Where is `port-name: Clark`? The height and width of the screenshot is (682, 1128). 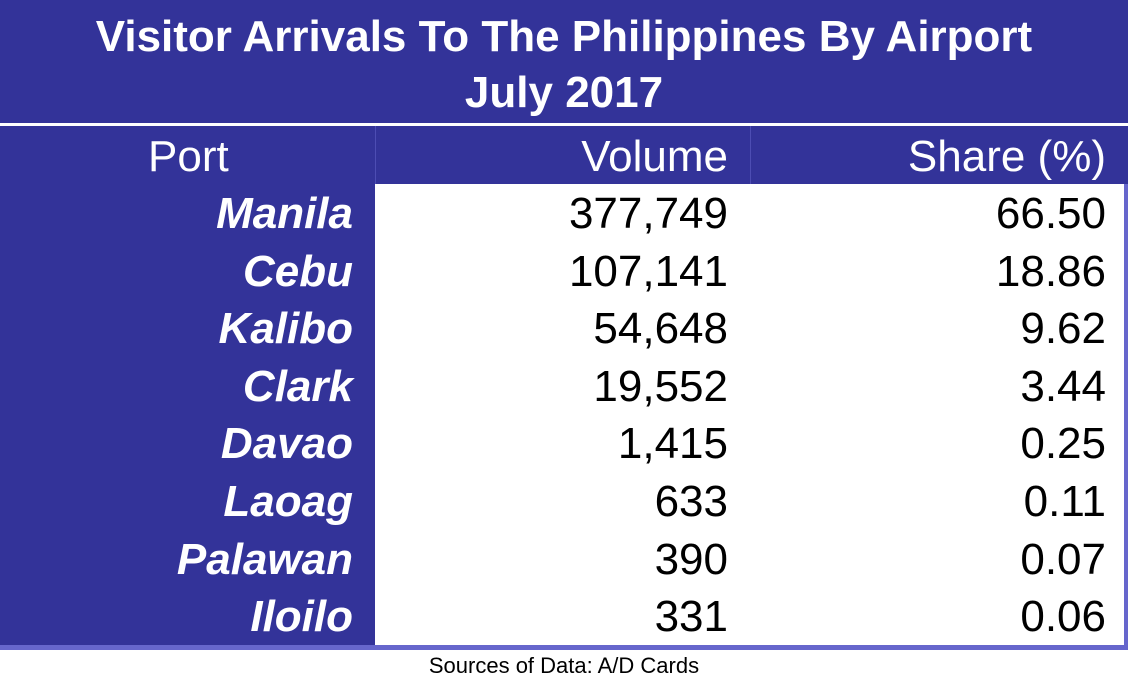 port-name: Clark is located at coordinates (297, 386).